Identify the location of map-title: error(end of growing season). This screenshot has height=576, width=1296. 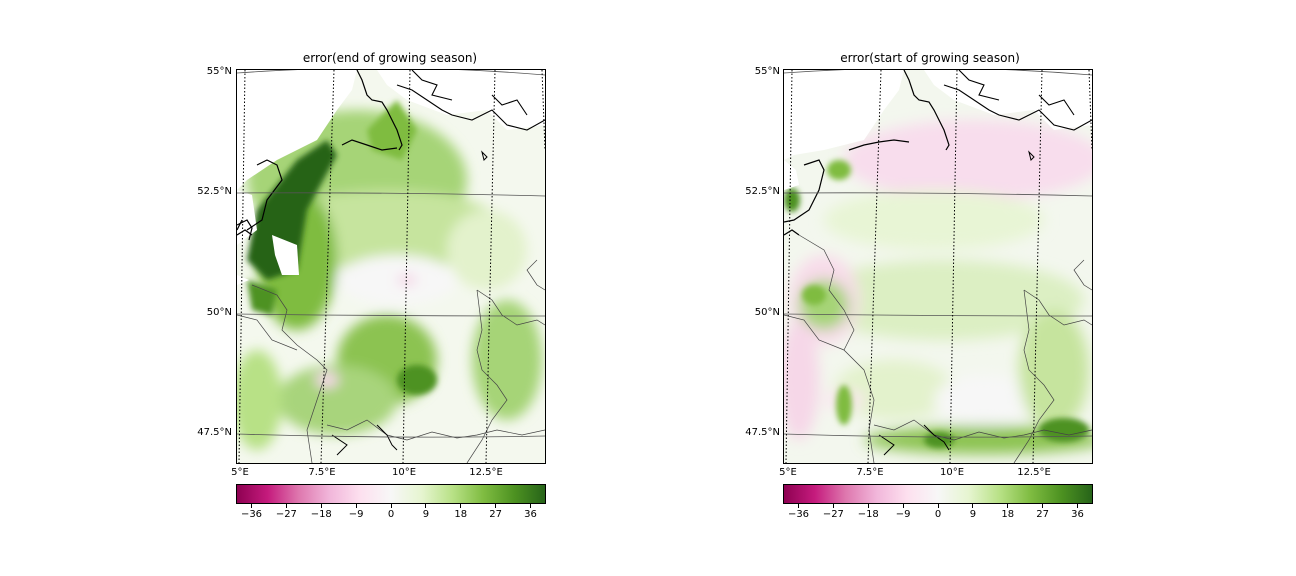
(390, 58).